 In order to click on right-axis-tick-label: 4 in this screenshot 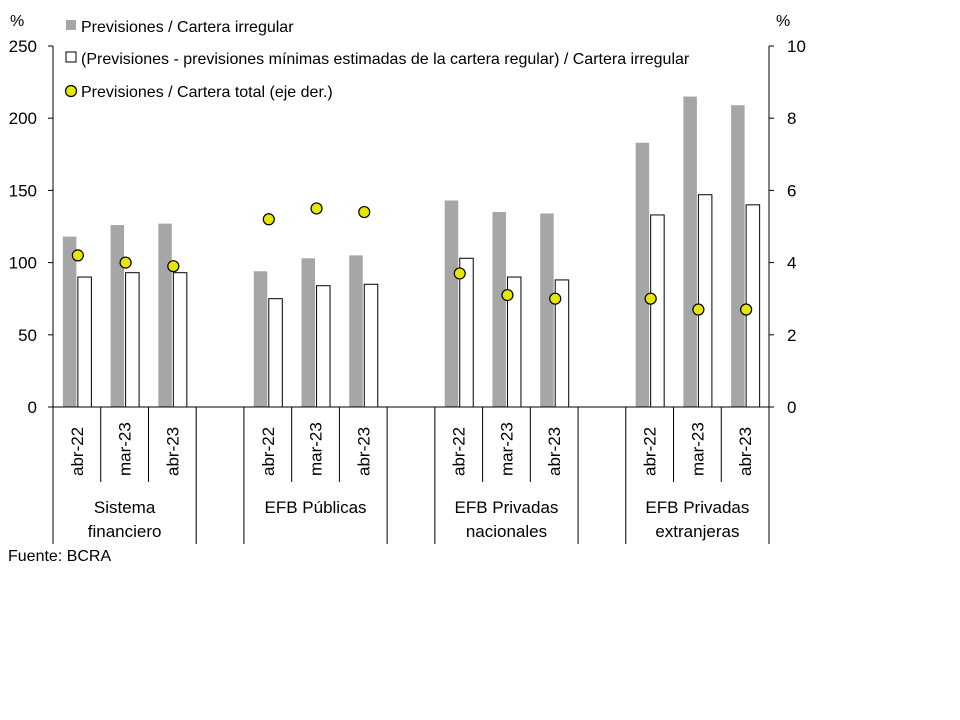, I will do `click(791, 263)`.